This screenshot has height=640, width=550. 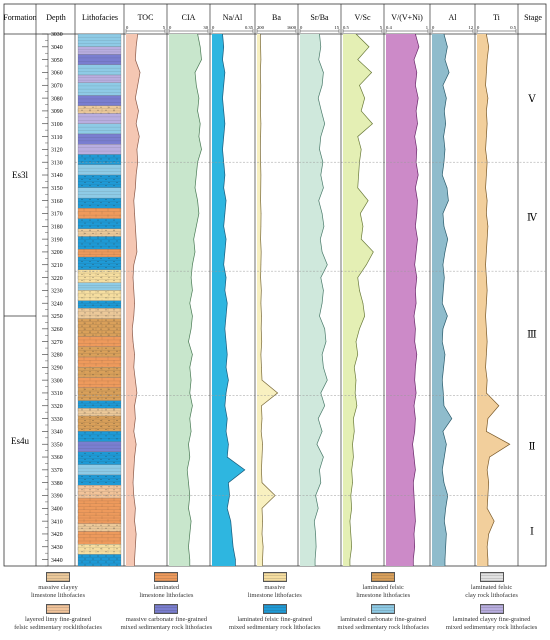 I want to click on track-min-label-al: 0, so click(x=433, y=27).